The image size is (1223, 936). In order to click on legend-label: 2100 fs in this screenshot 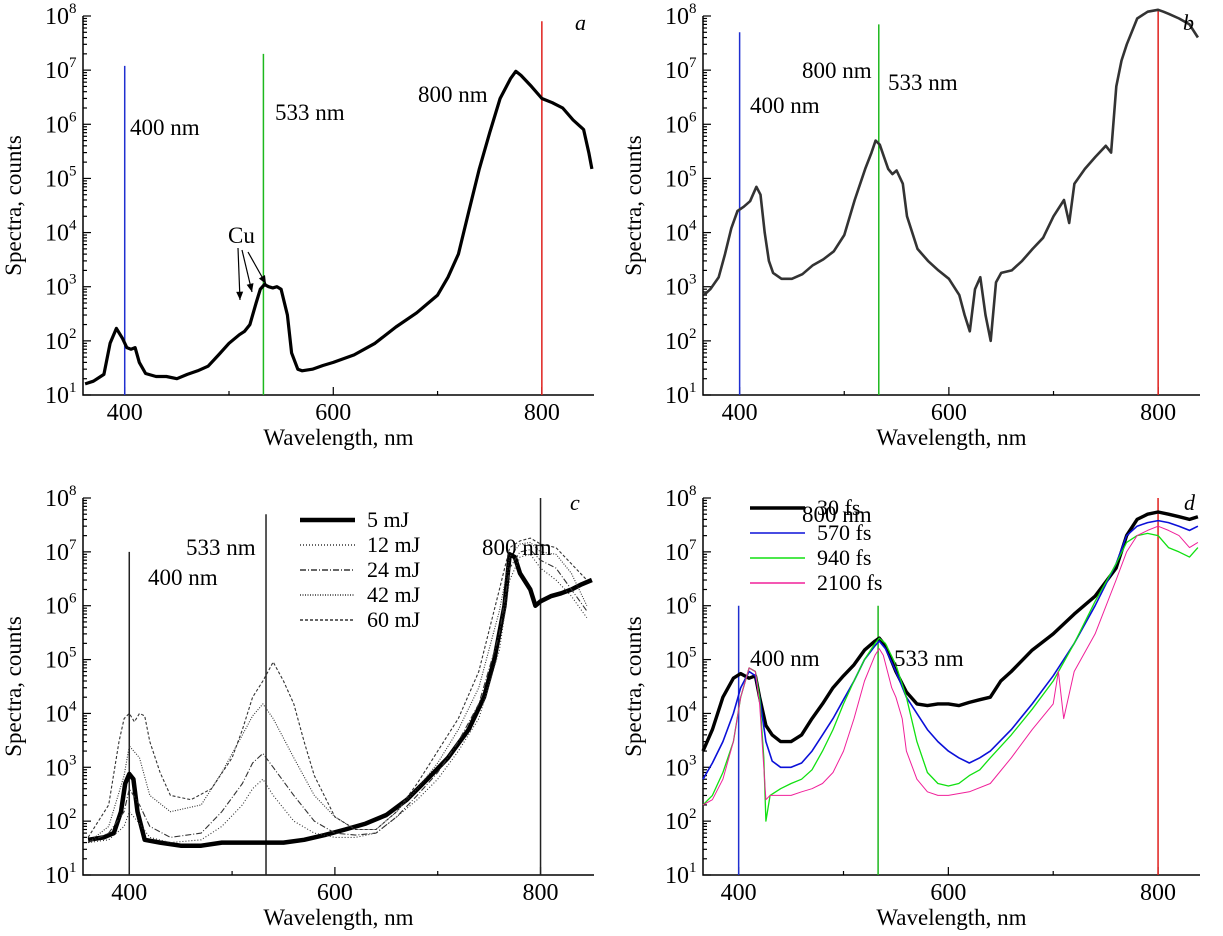, I will do `click(849, 582)`.